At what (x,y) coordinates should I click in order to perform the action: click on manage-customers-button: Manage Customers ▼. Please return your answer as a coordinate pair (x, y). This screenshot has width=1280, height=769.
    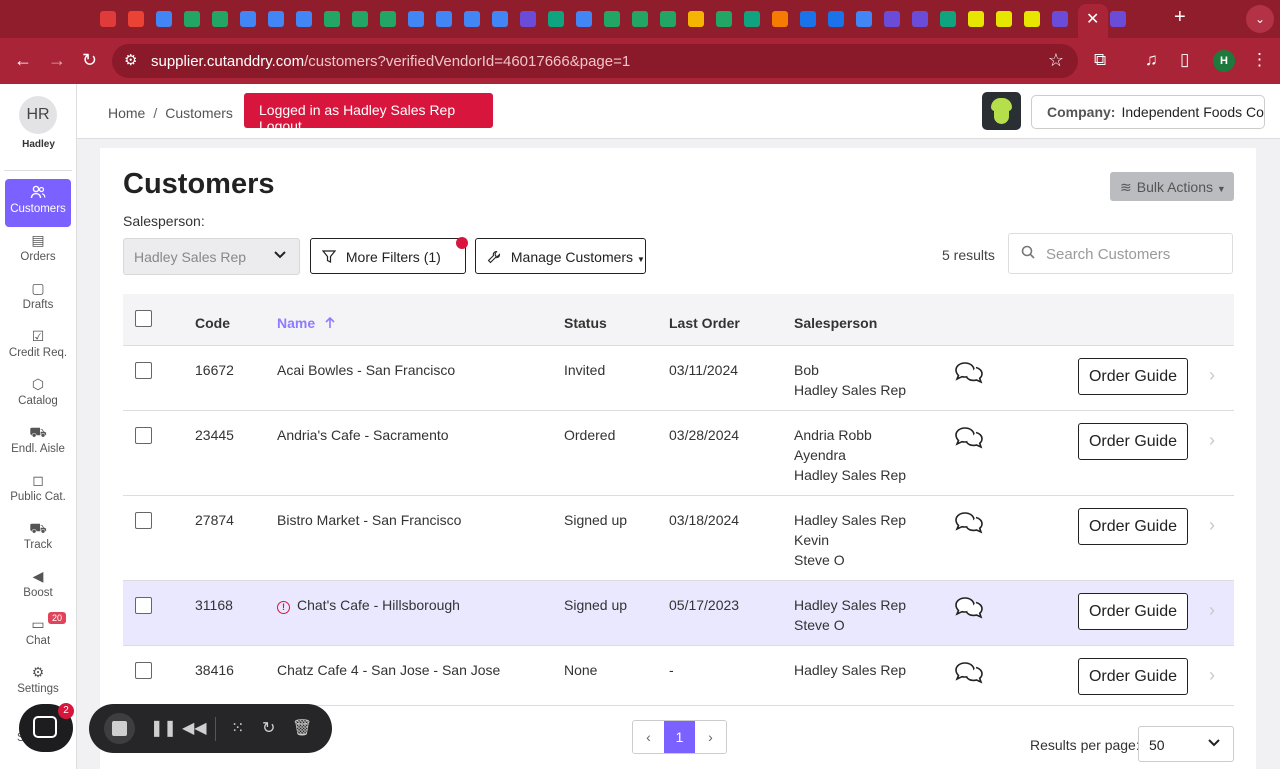
    Looking at the image, I should click on (560, 256).